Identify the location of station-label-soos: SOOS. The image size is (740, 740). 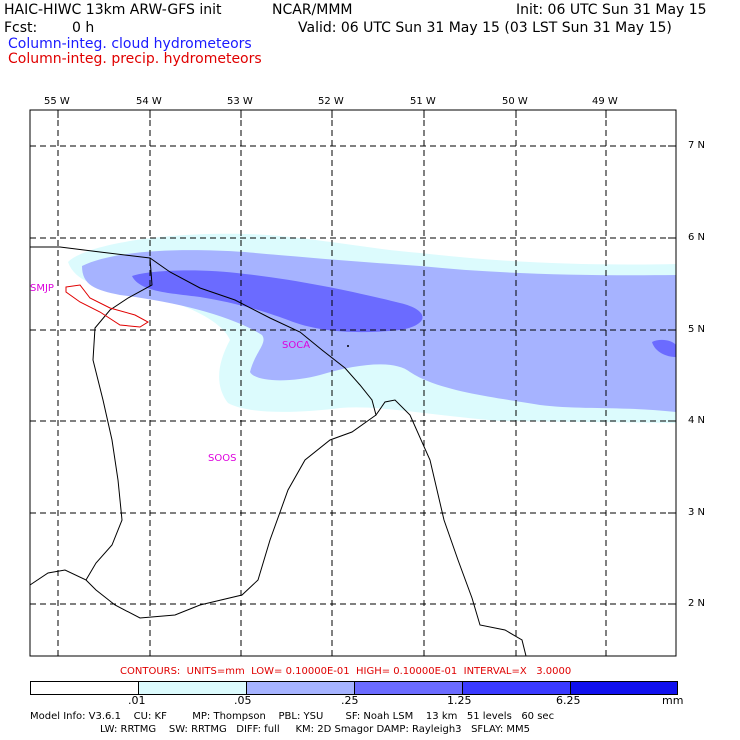
(222, 458).